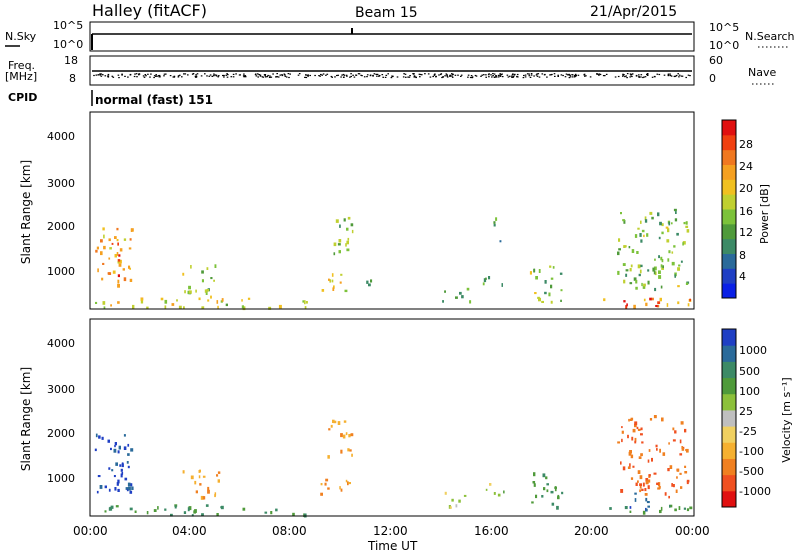 The image size is (800, 554). What do you see at coordinates (68, 44) in the screenshot?
I see `nsky-tick-bottom: 10^0` at bounding box center [68, 44].